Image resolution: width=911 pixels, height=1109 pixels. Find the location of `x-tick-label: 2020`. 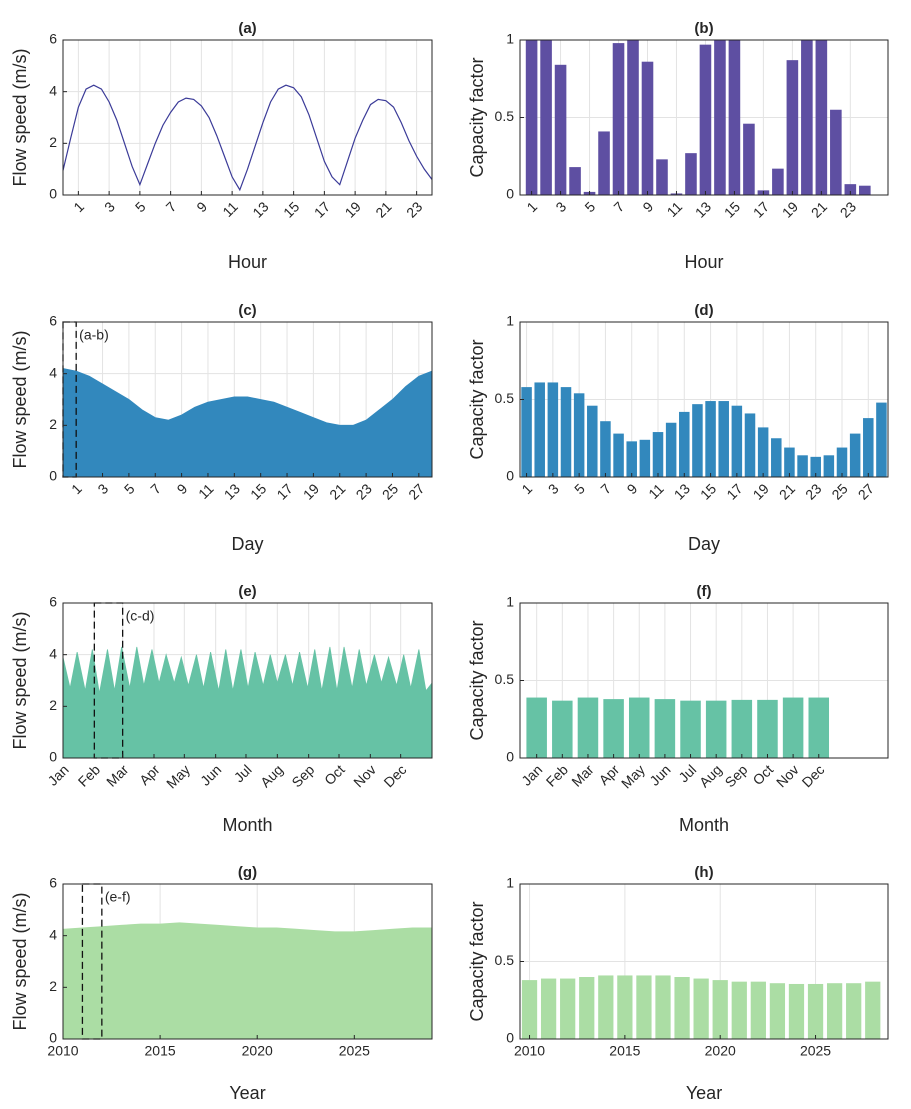

x-tick-label: 2020 is located at coordinates (257, 1051).